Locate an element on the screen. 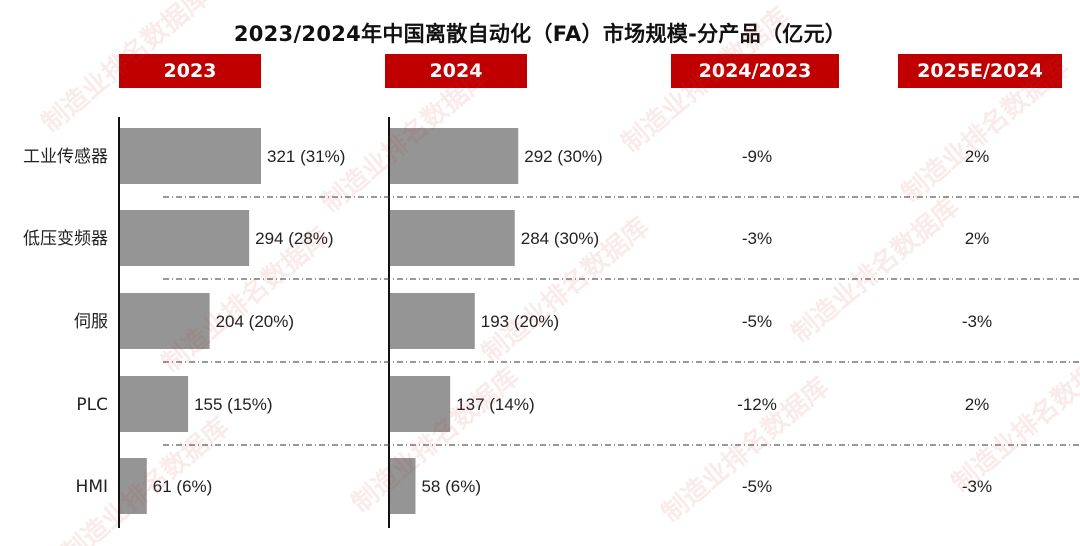 This screenshot has height=546, width=1080. chart-title: 2023/2024年中国离散自动化（FA）市场规模-分产品（亿元） is located at coordinates (540, 34).